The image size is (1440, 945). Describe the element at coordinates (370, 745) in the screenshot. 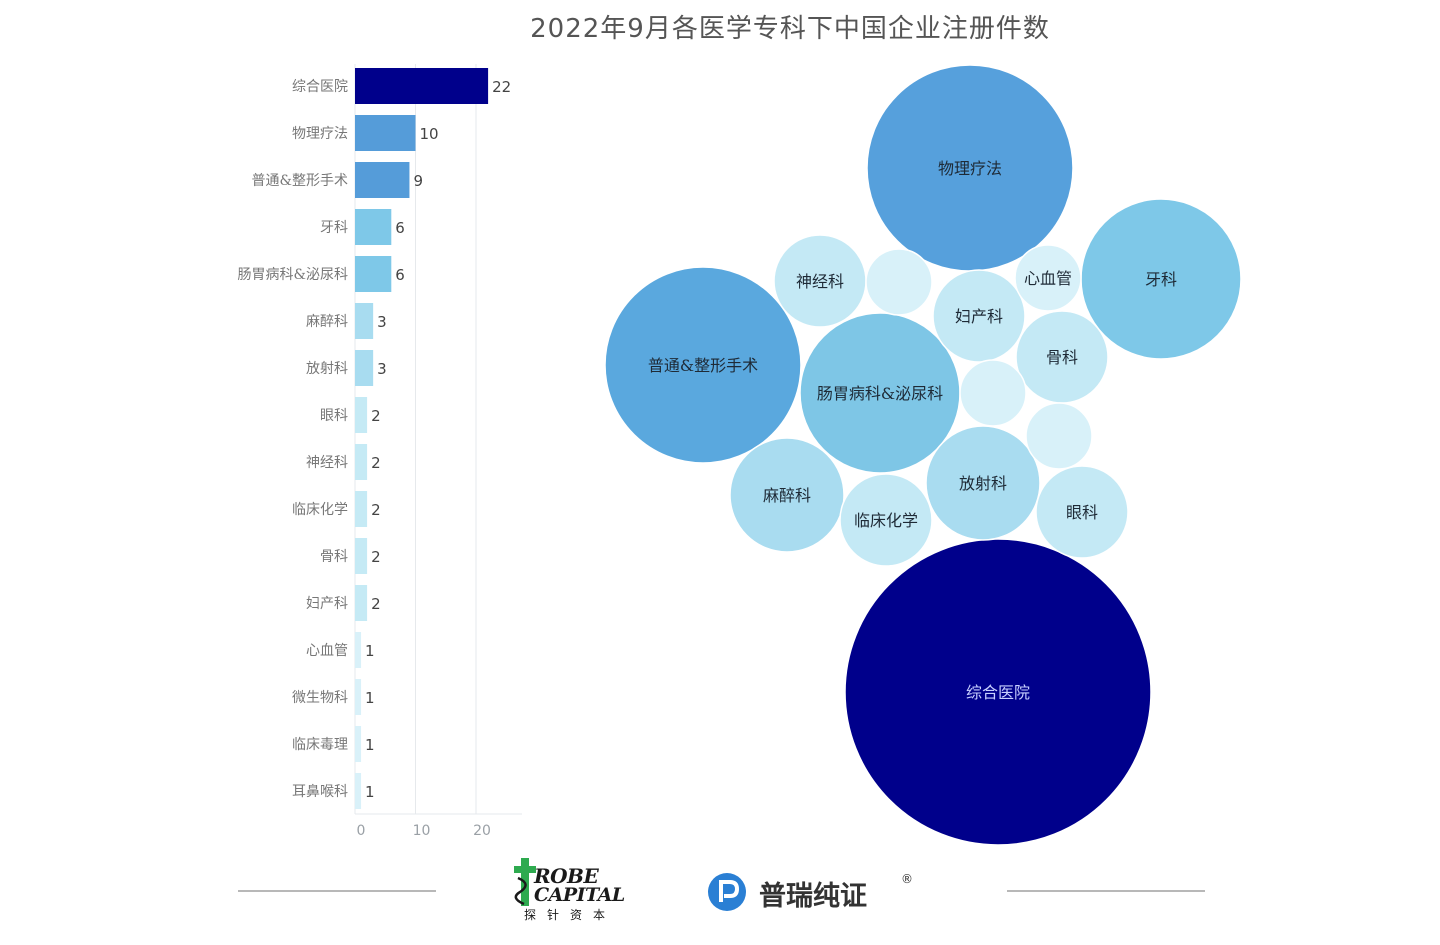

I see `value-label-14: 1` at that location.